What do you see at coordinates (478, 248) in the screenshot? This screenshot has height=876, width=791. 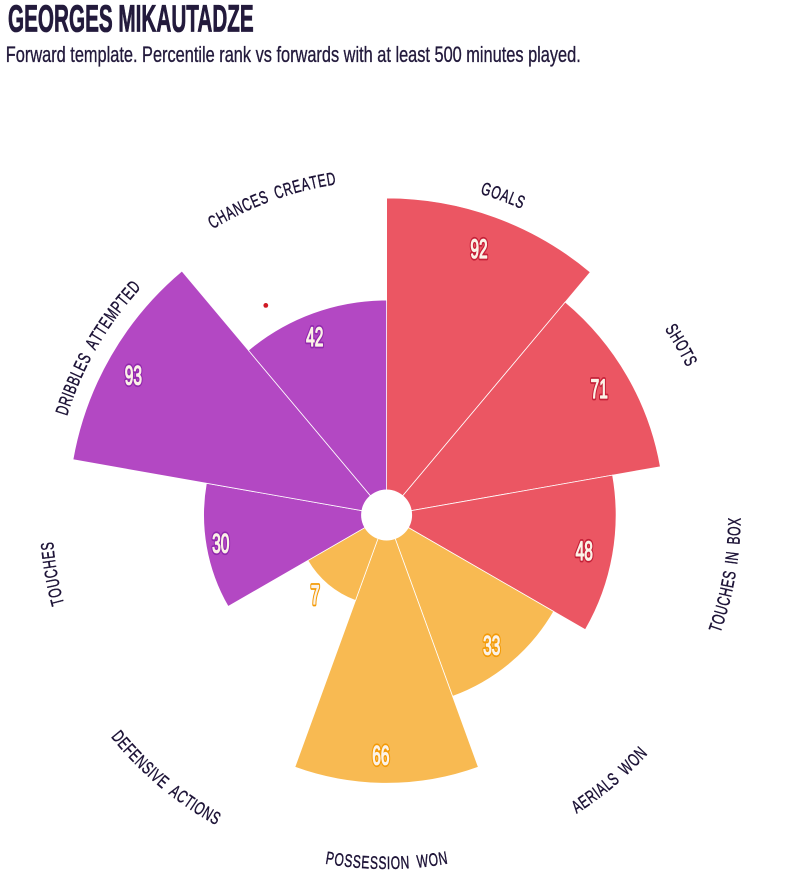 I see `svg-text: 92` at bounding box center [478, 248].